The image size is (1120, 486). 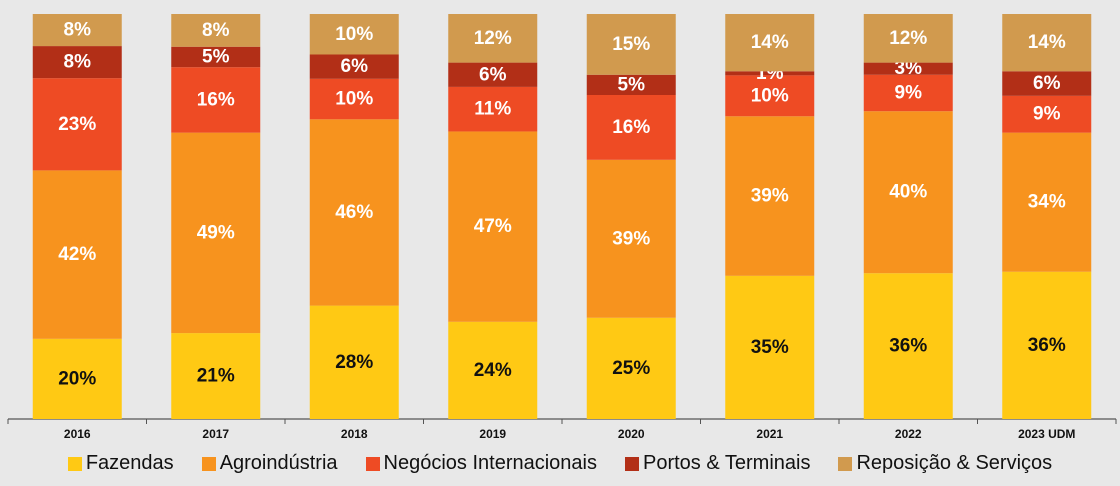 What do you see at coordinates (215, 434) in the screenshot?
I see `x-tick-label: 2017` at bounding box center [215, 434].